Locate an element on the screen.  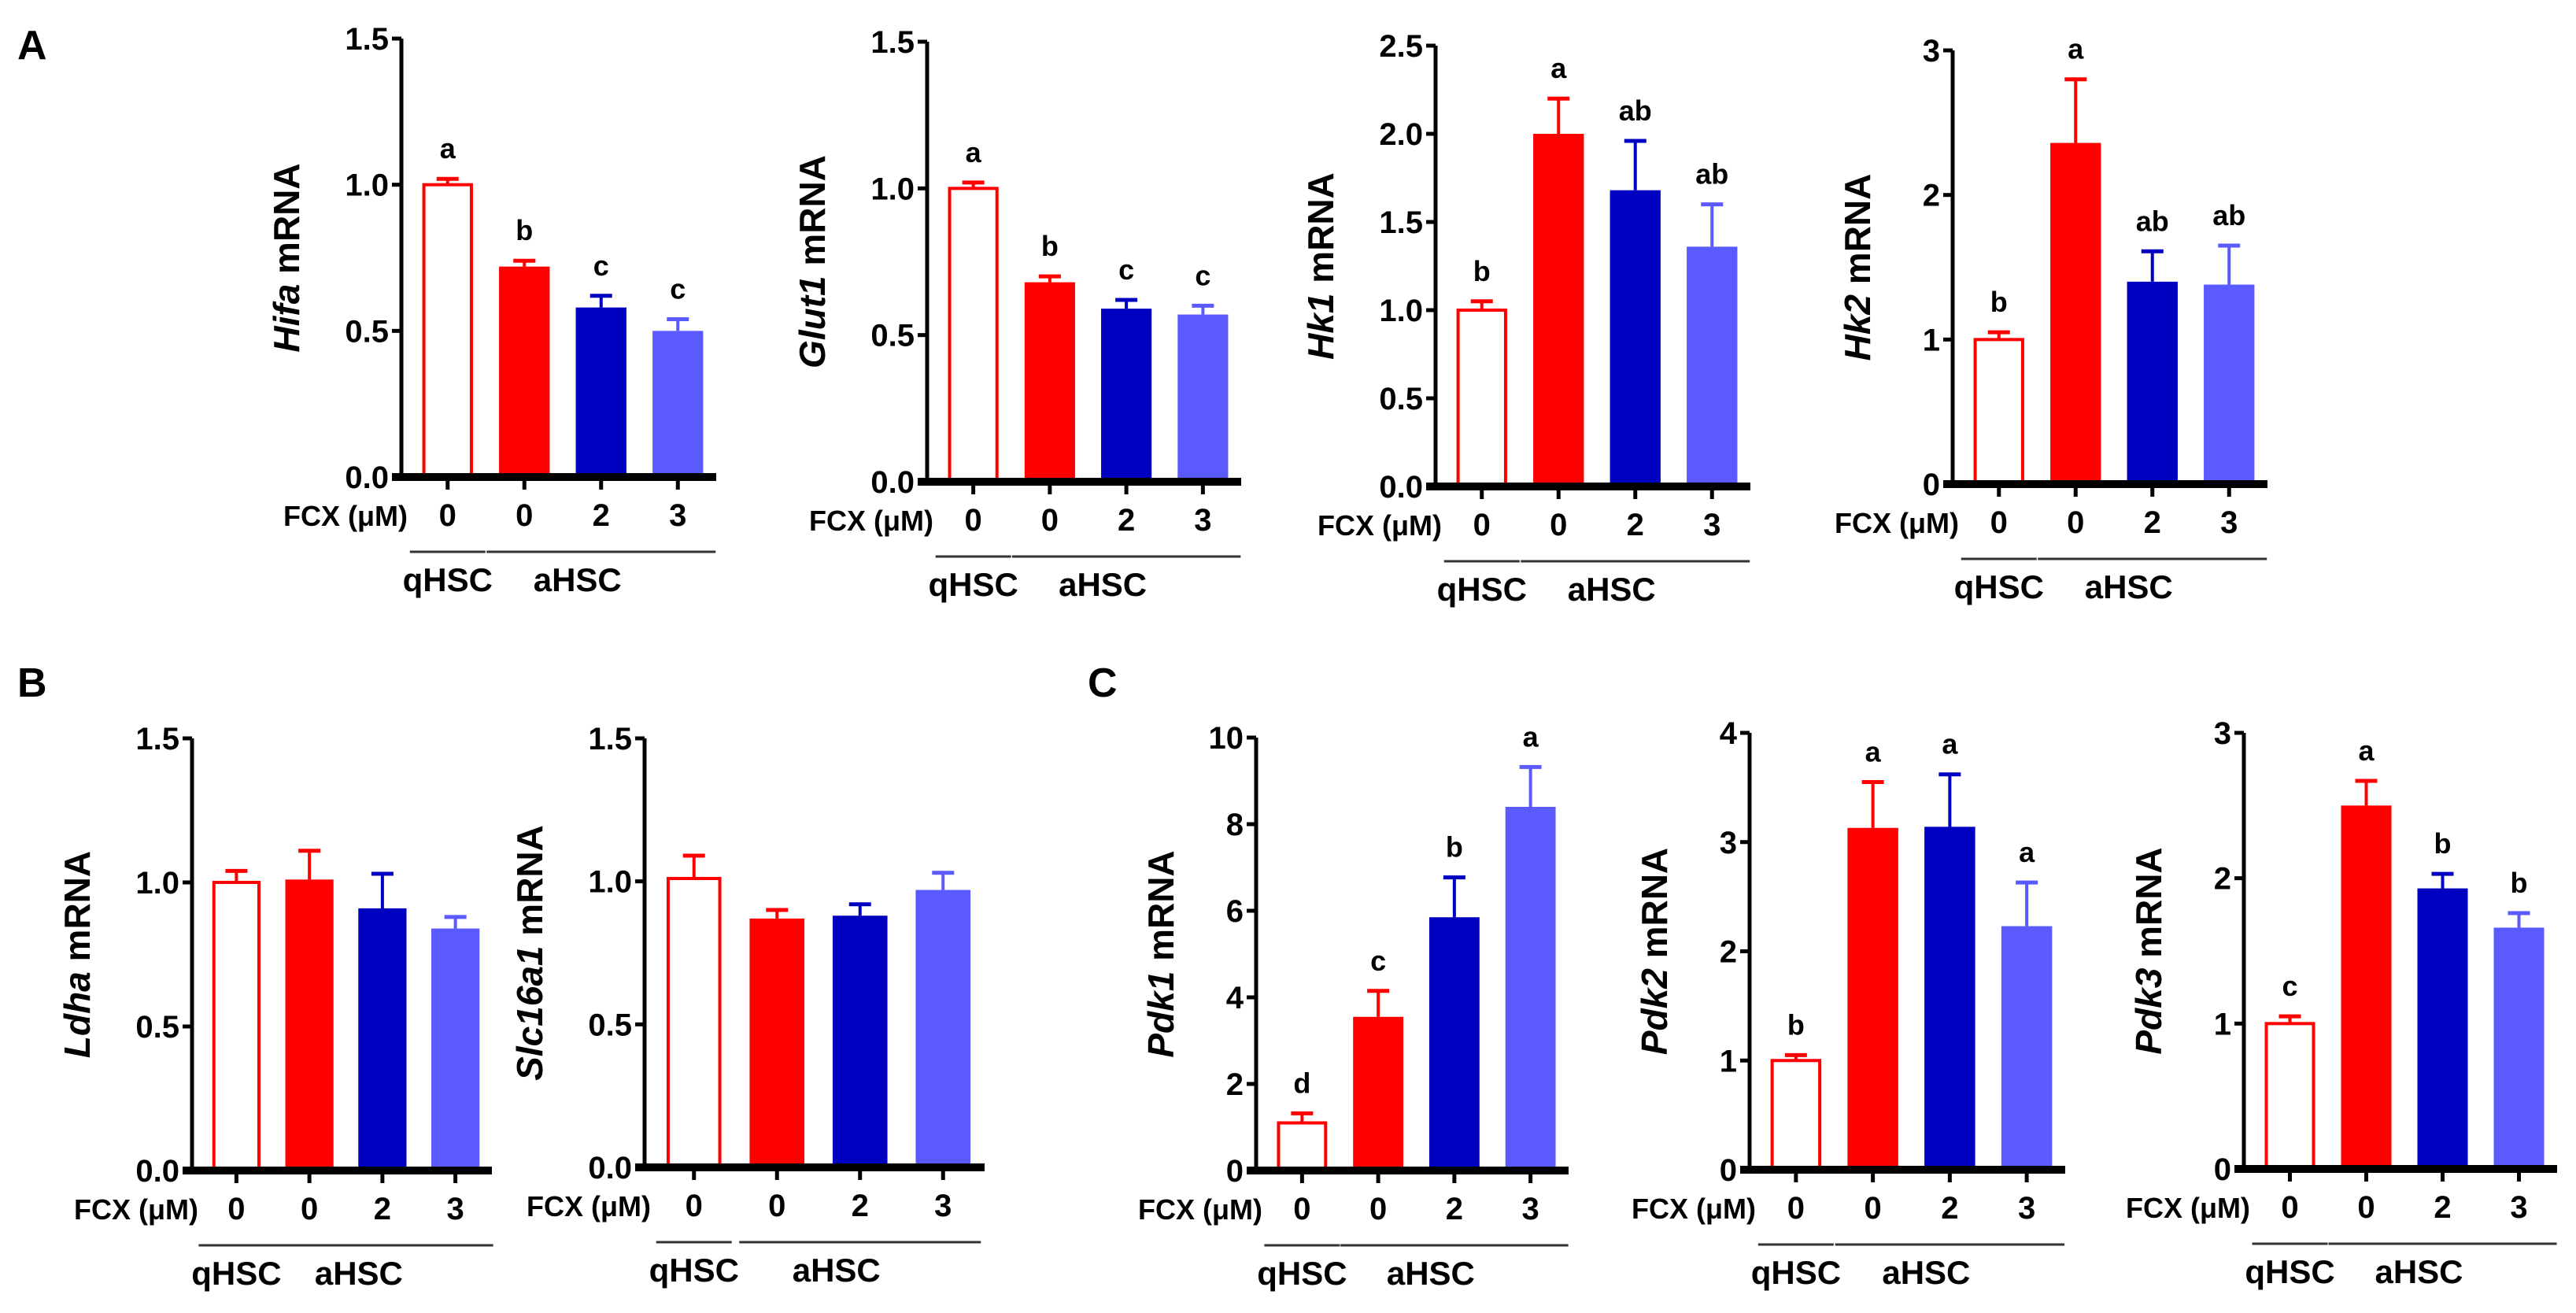
gene-name: Hifa is located at coordinates (286, 318).